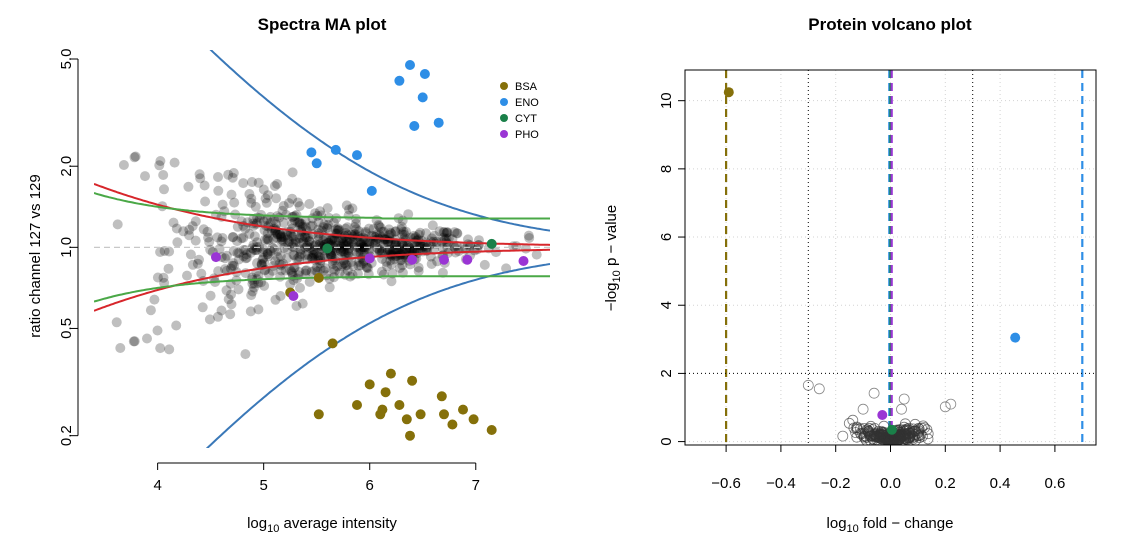 This screenshot has width=1140, height=538. What do you see at coordinates (890, 24) in the screenshot?
I see `volcano-plot-title: Protein volcano plot` at bounding box center [890, 24].